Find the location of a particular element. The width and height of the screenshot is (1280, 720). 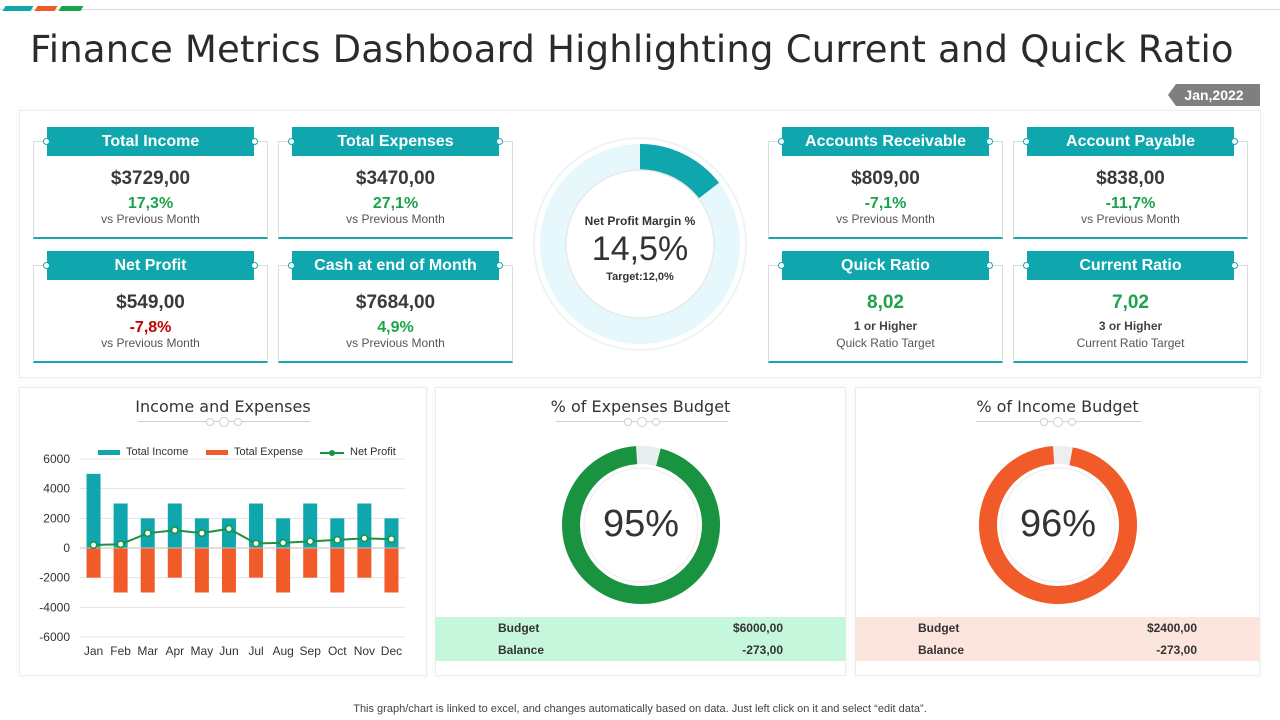

y-tick-label: 6000 is located at coordinates (56, 459).